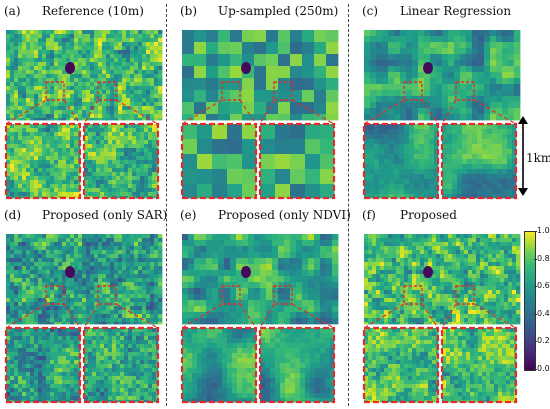 The height and width of the screenshot is (409, 550). Describe the element at coordinates (530, 301) in the screenshot. I see `colorbar` at that location.